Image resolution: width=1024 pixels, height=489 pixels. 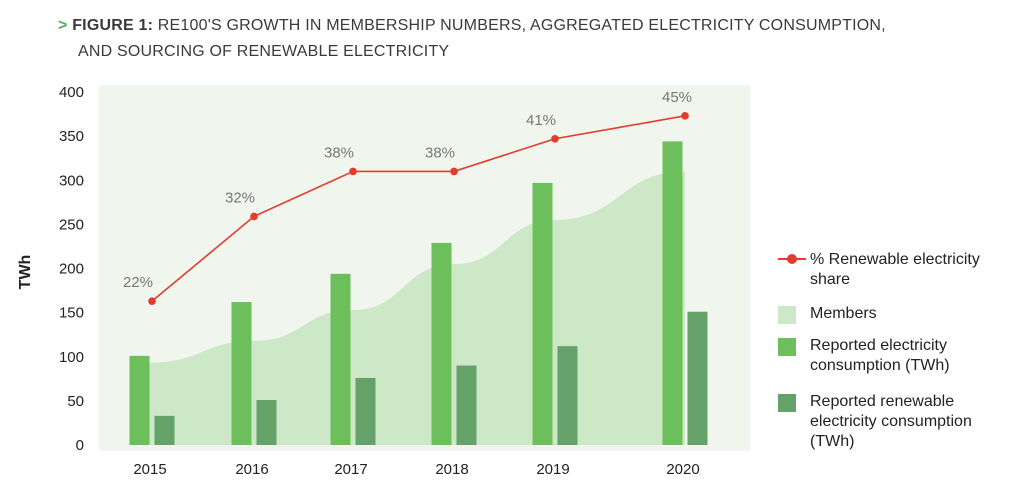 I want to click on title-arrow: >, so click(x=63, y=25).